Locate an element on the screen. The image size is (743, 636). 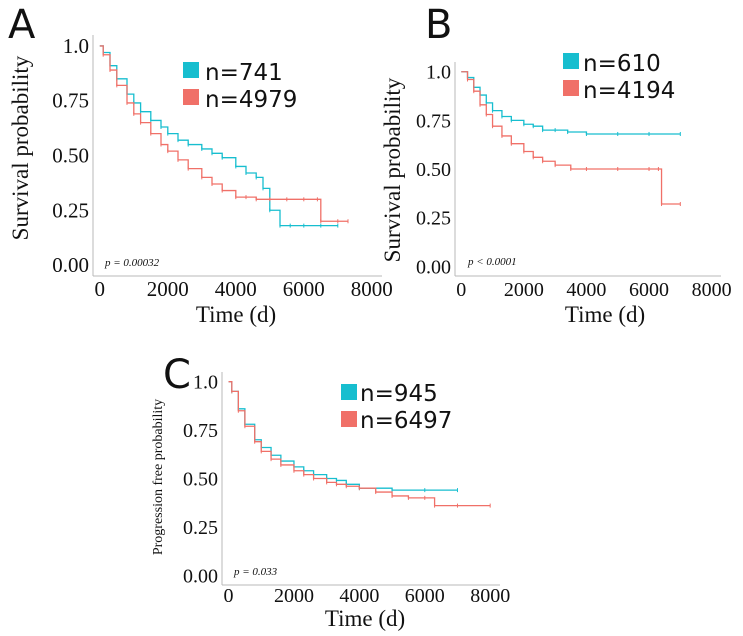
panel-label-a: A is located at coordinates (22, 25).